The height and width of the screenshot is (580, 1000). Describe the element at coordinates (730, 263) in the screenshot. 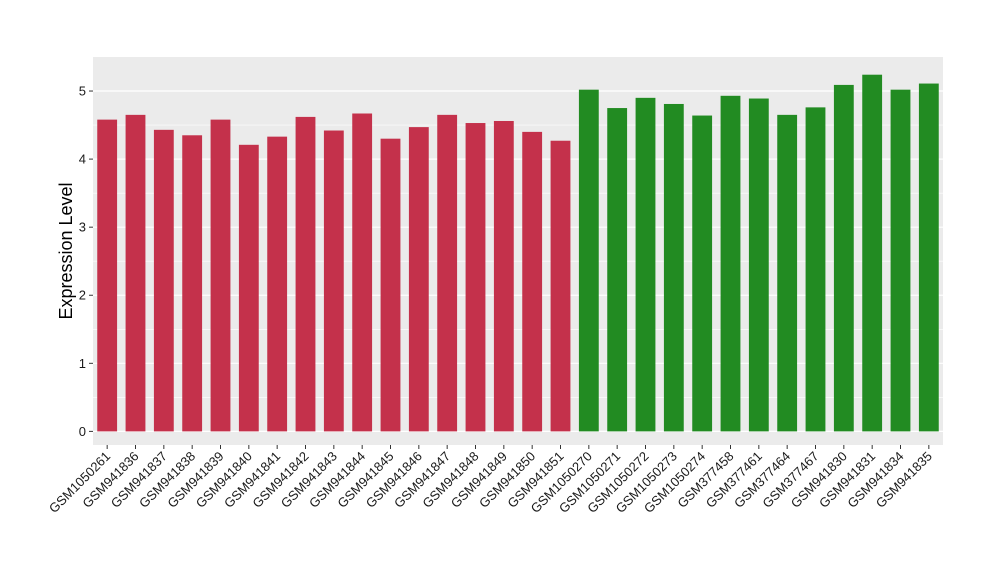

I see `bar-GSM377458` at that location.